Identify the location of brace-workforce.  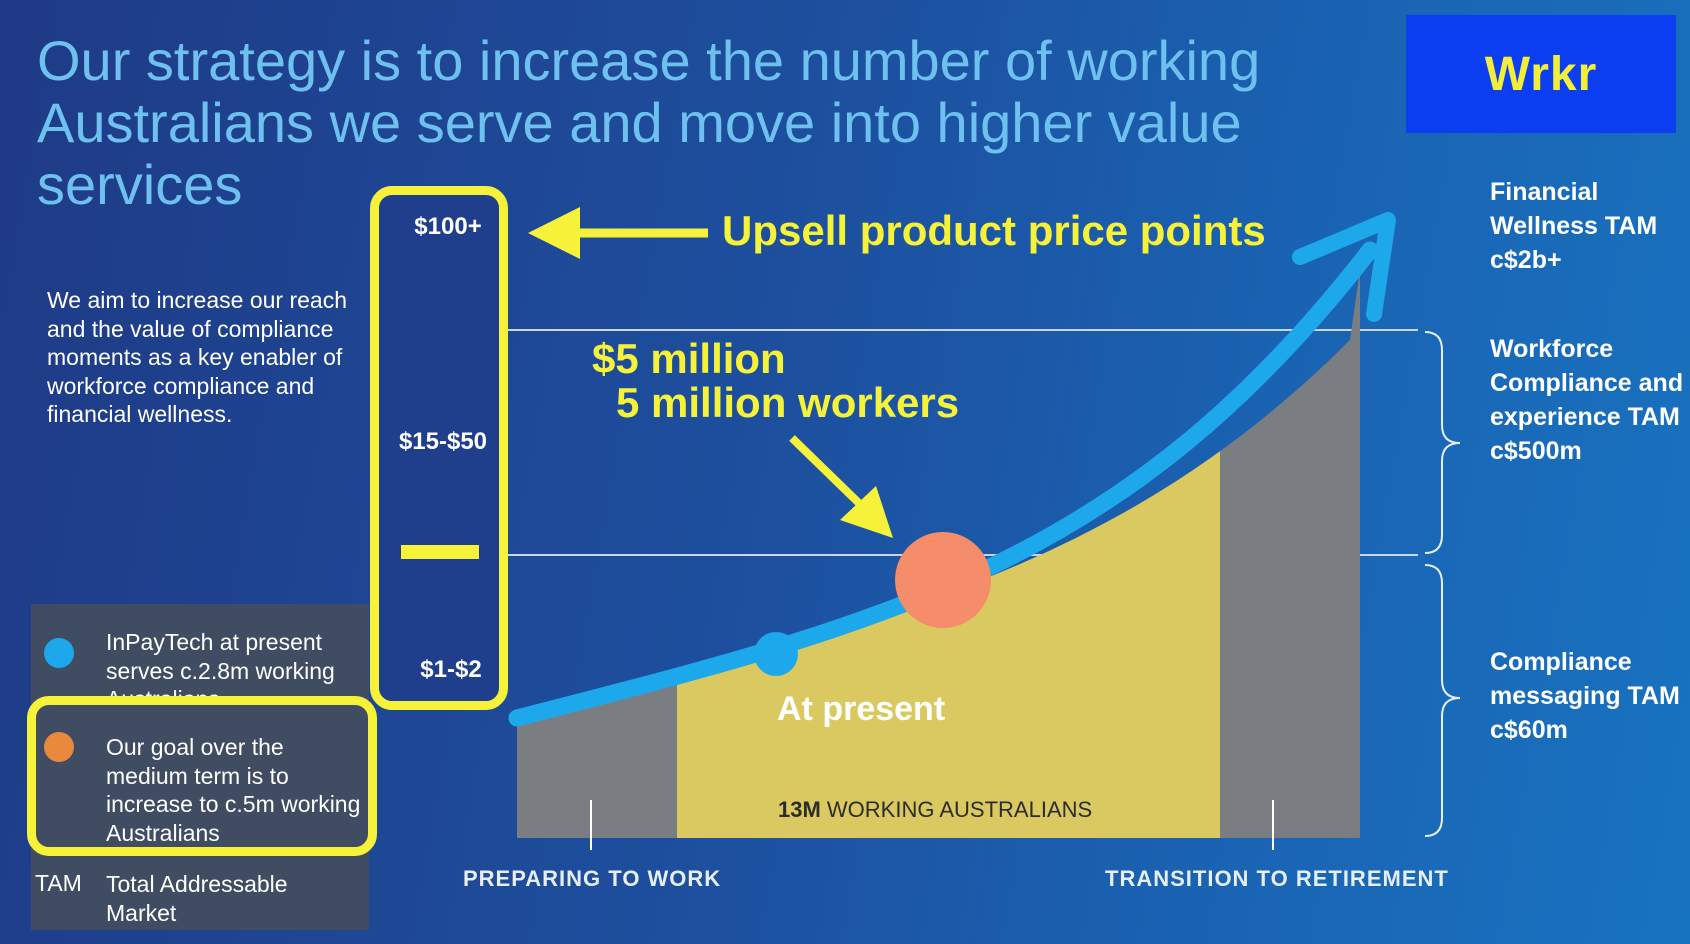
(1442, 442).